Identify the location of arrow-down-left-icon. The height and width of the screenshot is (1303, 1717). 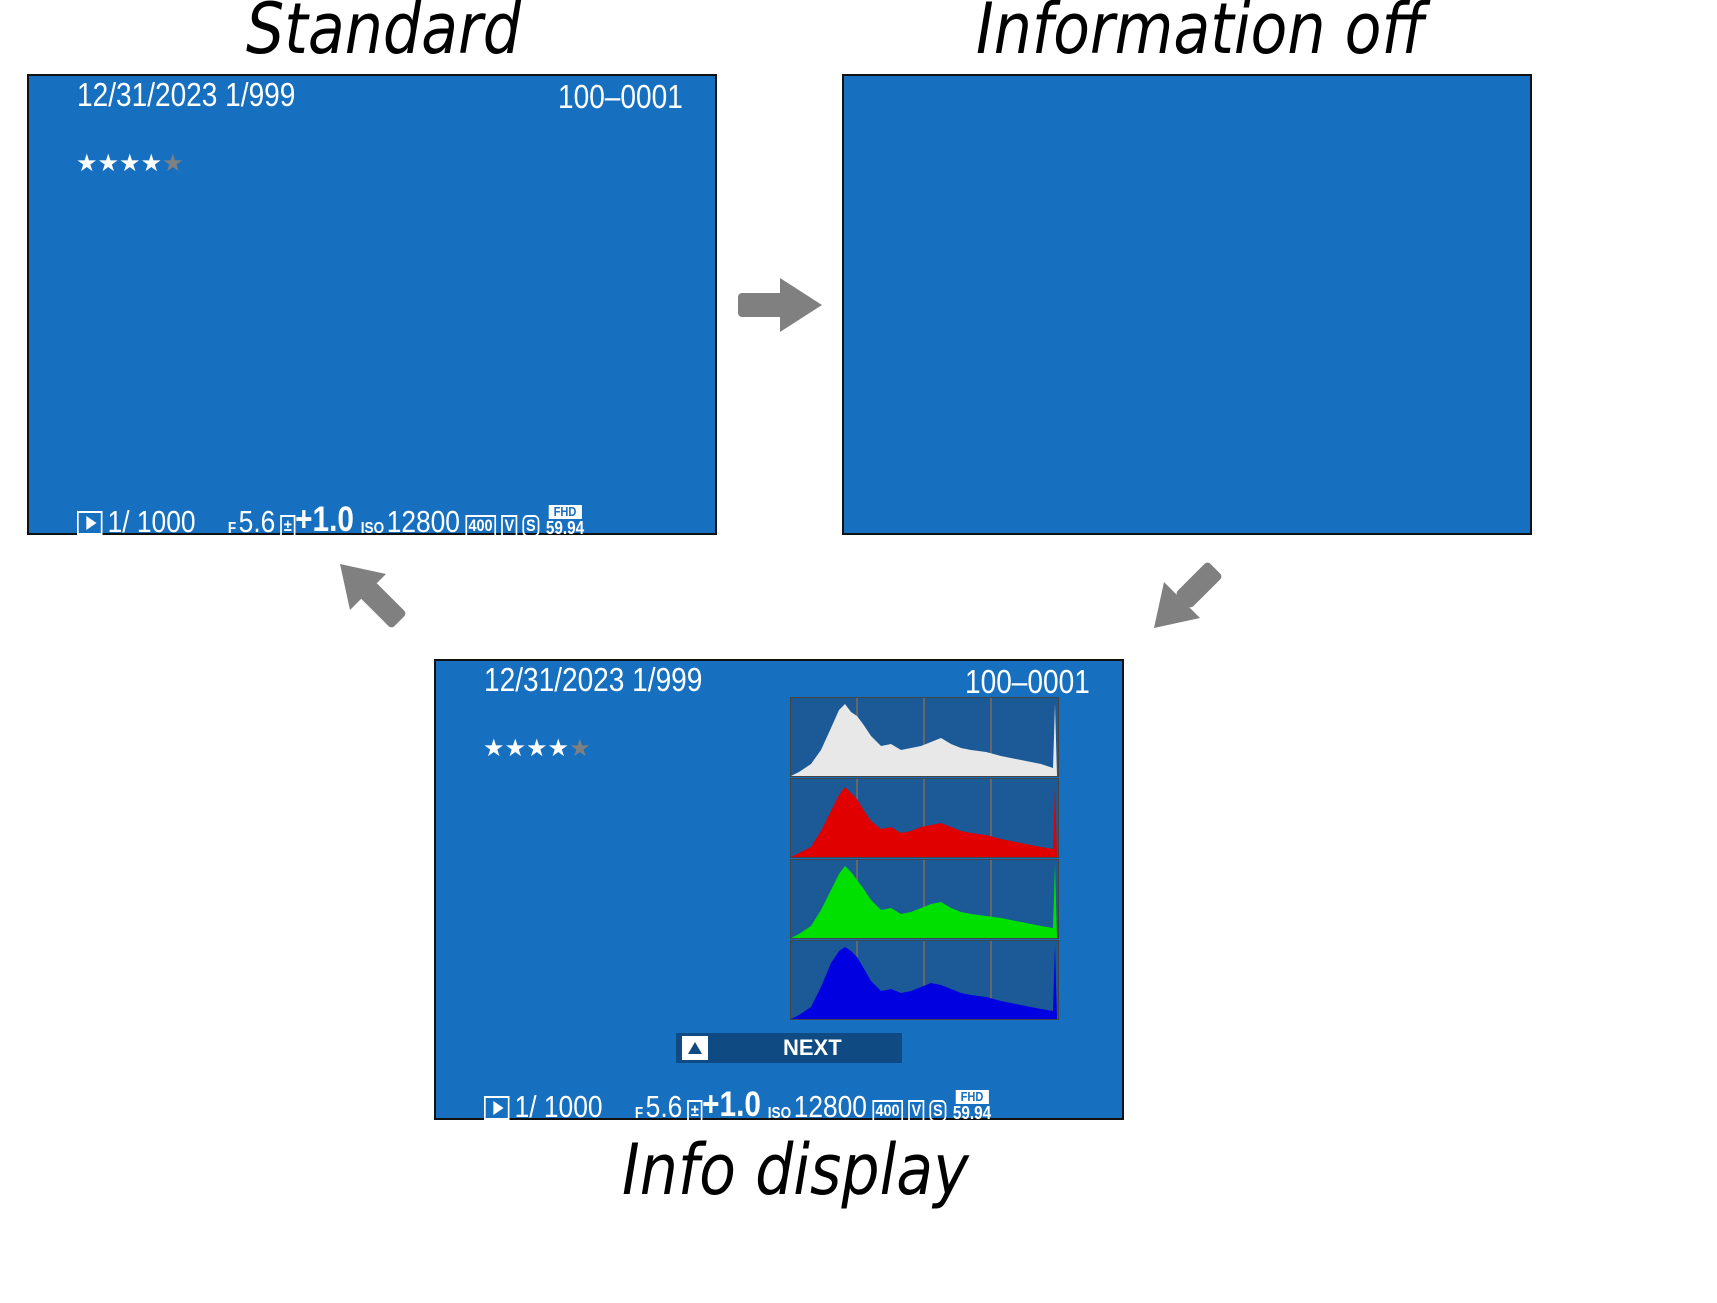
(1188, 595).